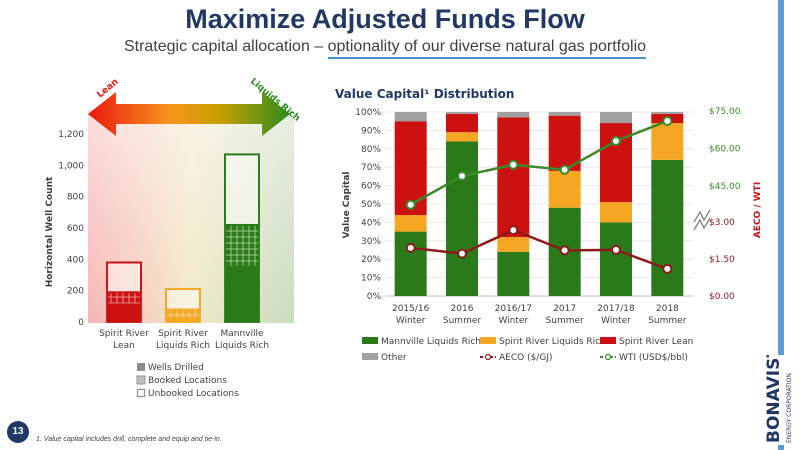  What do you see at coordinates (370, 340) in the screenshot?
I see `legend-swatch-mannville-liquids-rich` at bounding box center [370, 340].